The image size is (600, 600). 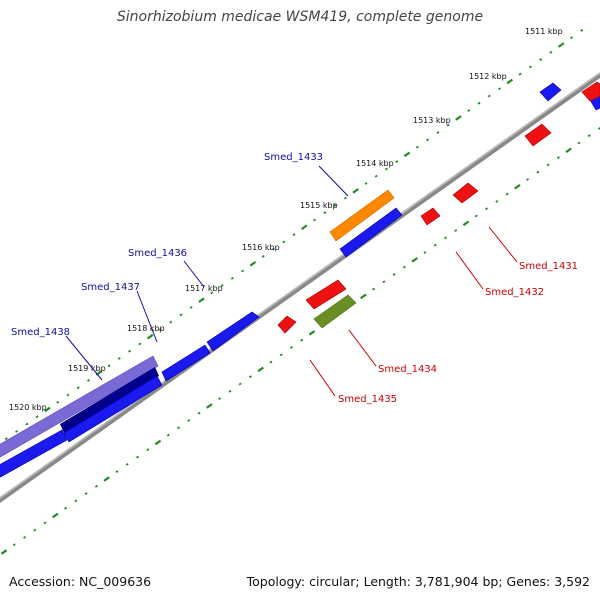 What do you see at coordinates (80, 581) in the screenshot?
I see `accession-text: Accession: NC_009636` at bounding box center [80, 581].